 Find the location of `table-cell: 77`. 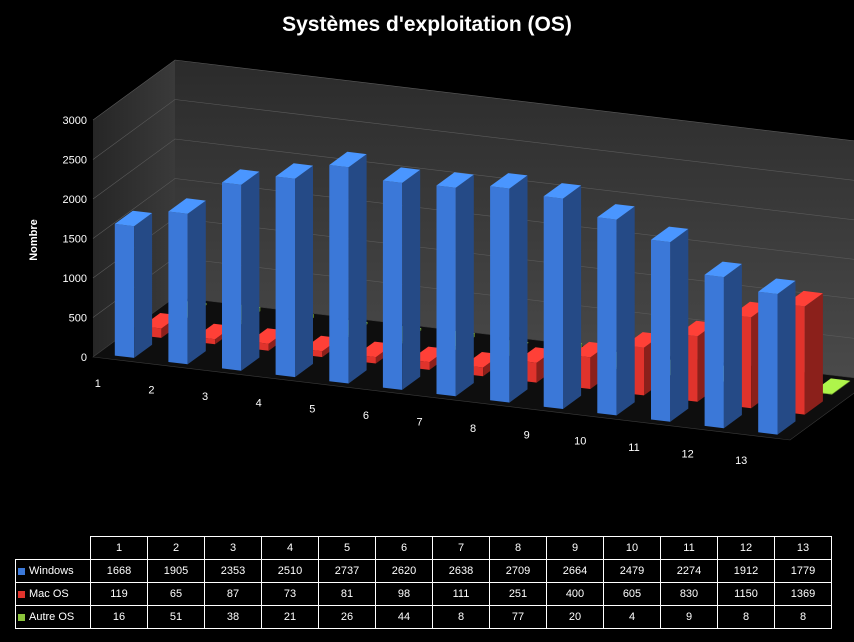

table-cell: 77 is located at coordinates (518, 617).